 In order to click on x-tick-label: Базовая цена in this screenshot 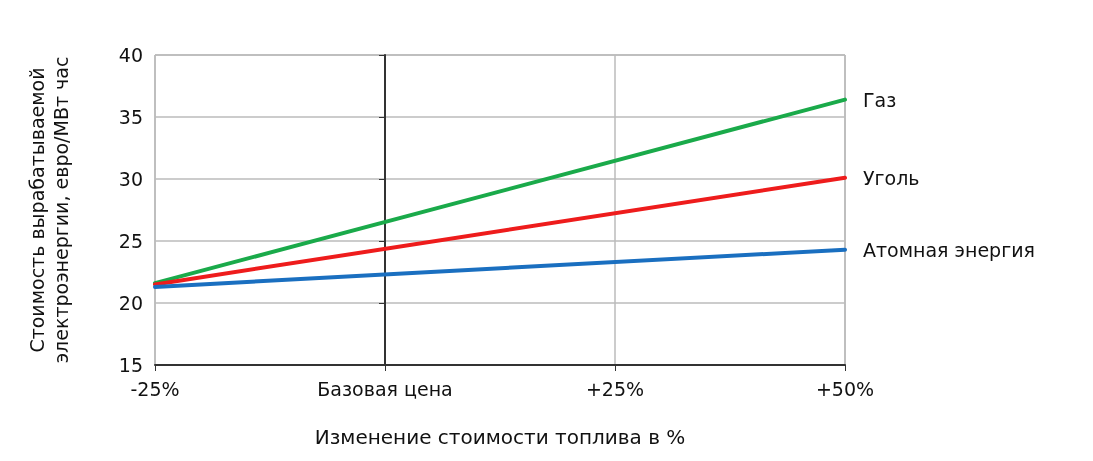, I will do `click(385, 388)`.